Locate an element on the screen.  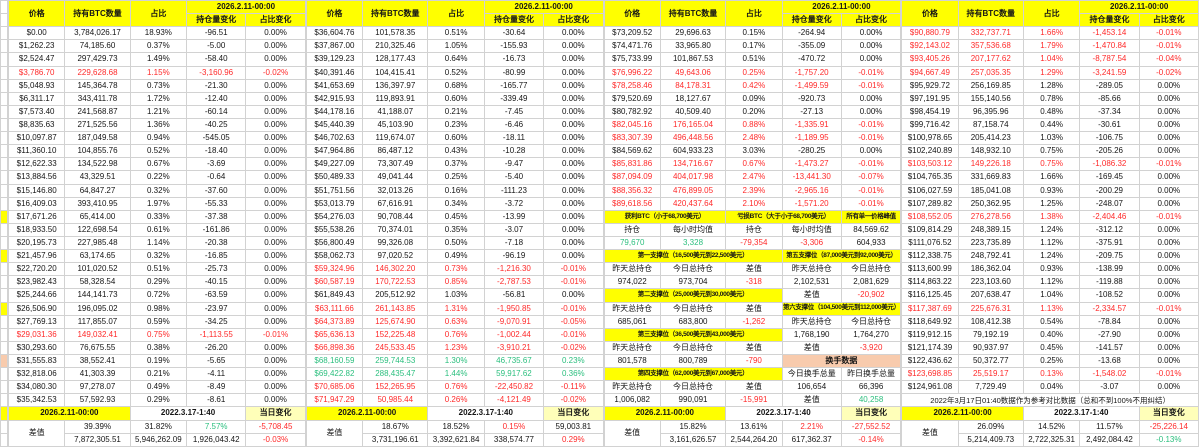
footer-value: 18.52% is located at coordinates (456, 426).